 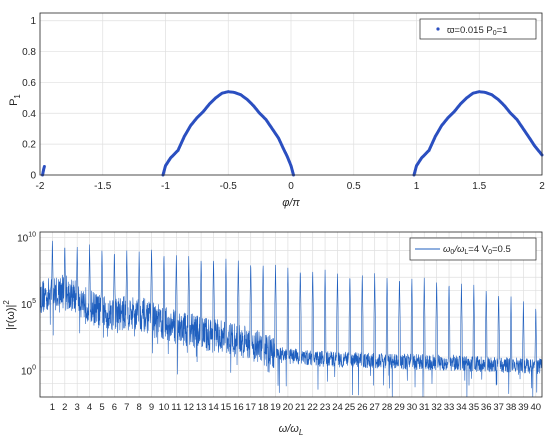 What do you see at coordinates (461, 407) in the screenshot?
I see `bottom-x-tick-label: 34` at bounding box center [461, 407].